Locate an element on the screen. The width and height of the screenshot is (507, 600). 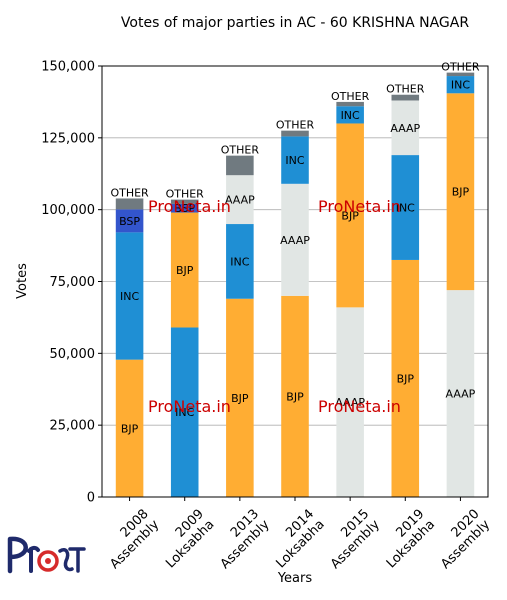
y-tick-label: 100,000 is located at coordinates (68, 210).